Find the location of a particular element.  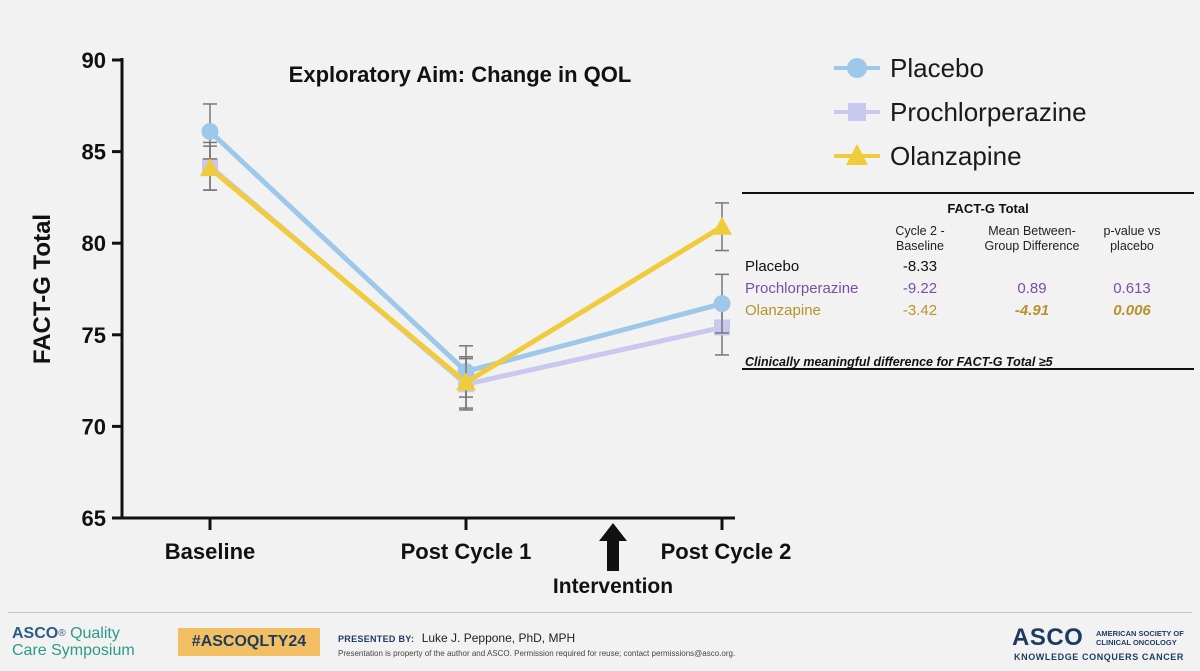

presented-by-label: PRESENTED BY: is located at coordinates (376, 639).